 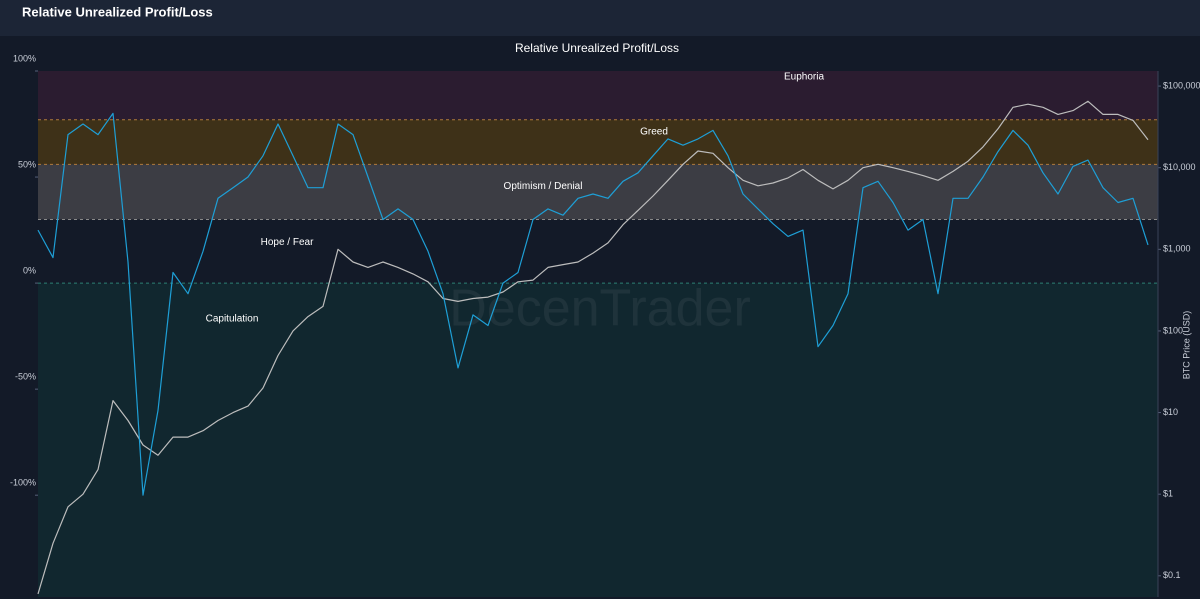 What do you see at coordinates (543, 186) in the screenshot?
I see `zone-label: Optimism / Denial` at bounding box center [543, 186].